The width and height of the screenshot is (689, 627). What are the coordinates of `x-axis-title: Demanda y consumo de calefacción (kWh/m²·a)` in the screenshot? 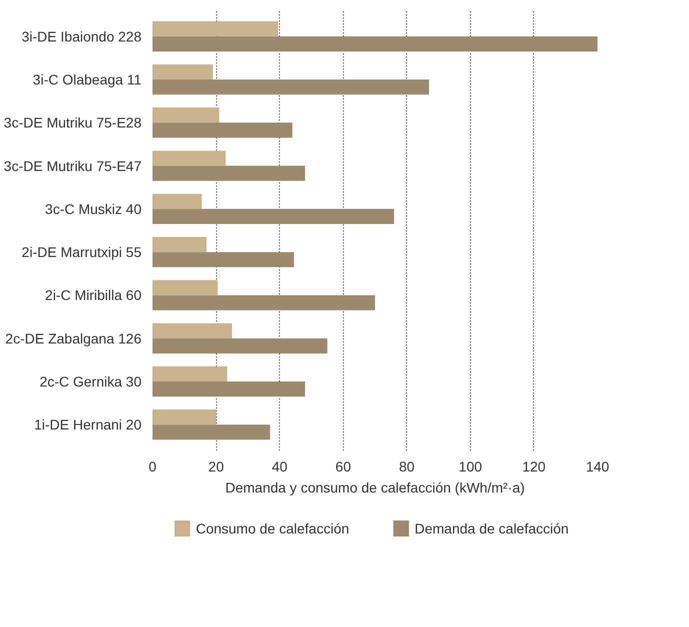 It's located at (375, 488).